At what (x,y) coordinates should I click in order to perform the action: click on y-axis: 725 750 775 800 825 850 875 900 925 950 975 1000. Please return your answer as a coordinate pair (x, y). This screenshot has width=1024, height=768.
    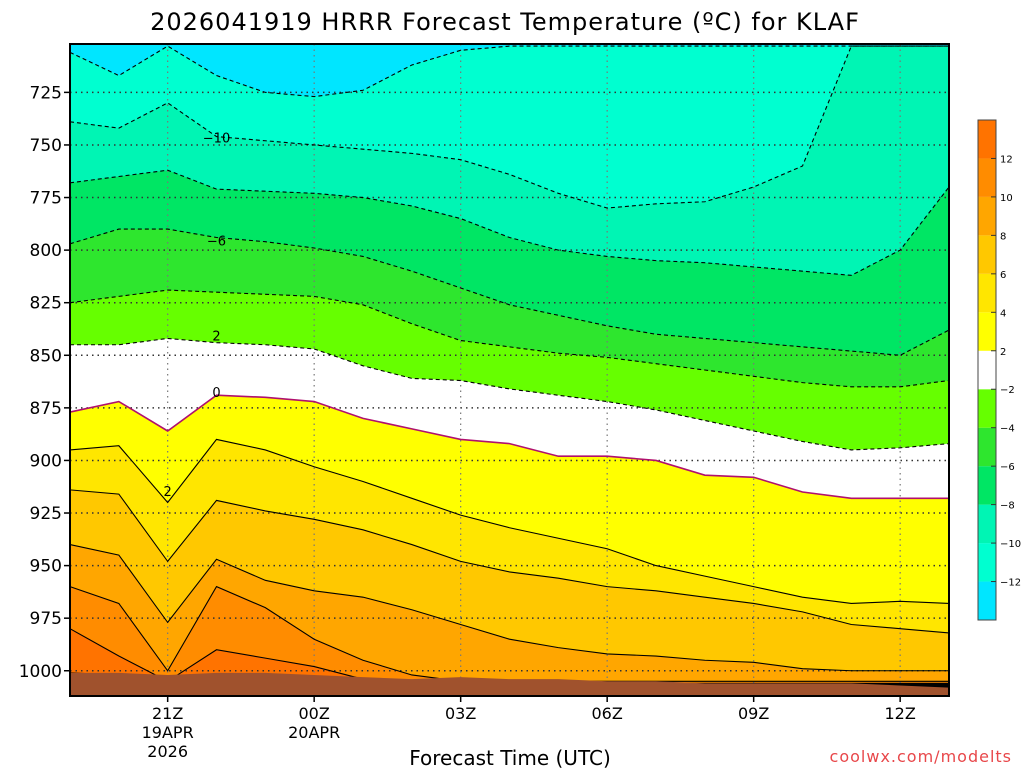
    Looking at the image, I should click on (44, 382).